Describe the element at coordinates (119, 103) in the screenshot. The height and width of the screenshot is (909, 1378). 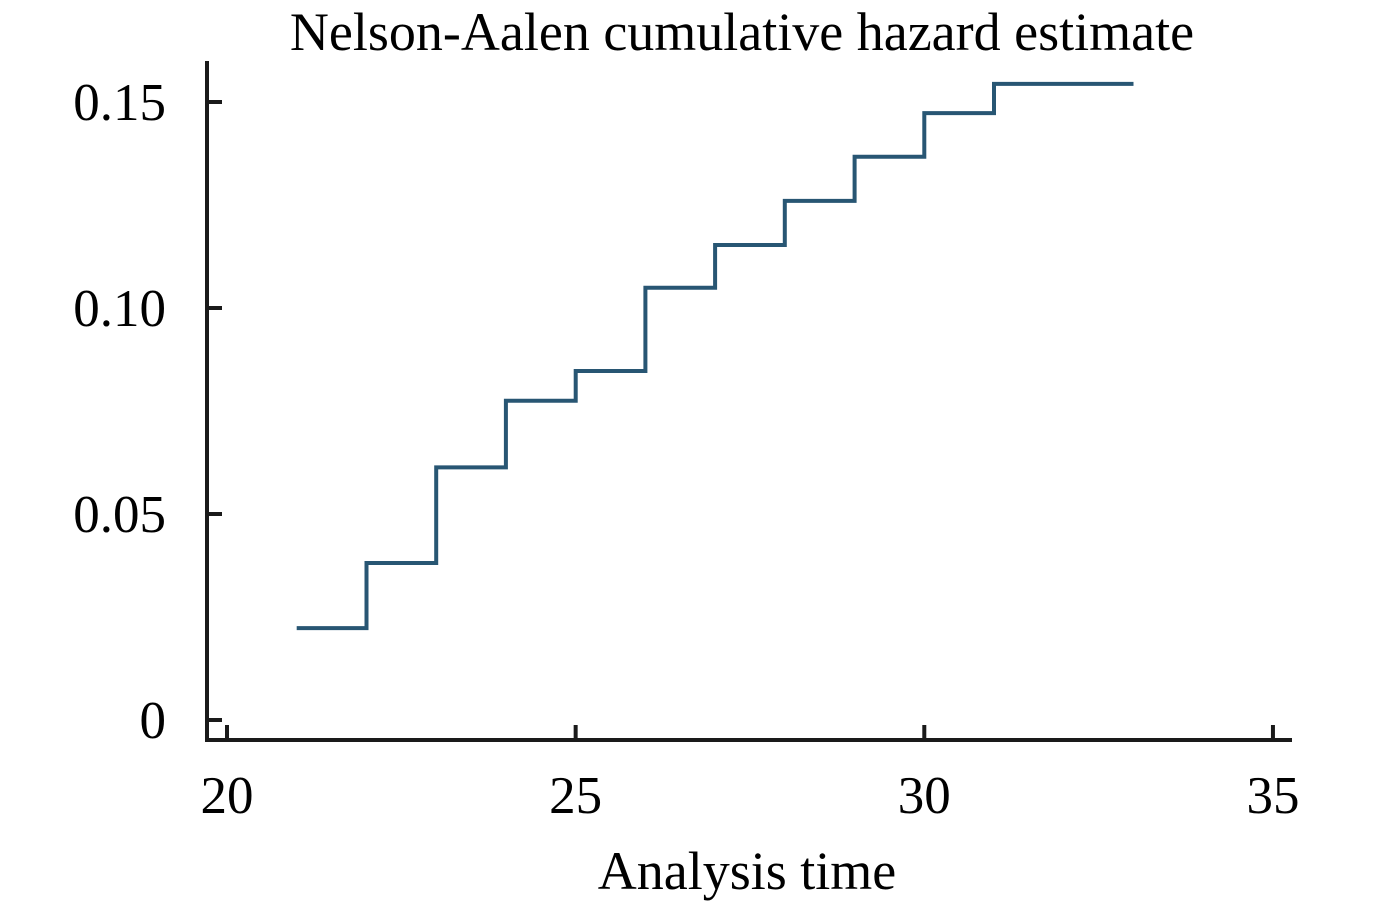
I see `y-tick-label: 0.15` at that location.